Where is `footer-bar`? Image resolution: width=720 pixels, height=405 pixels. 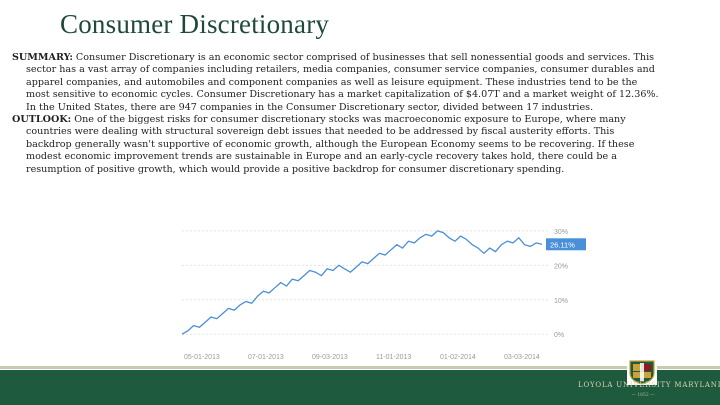
footer-bar is located at coordinates (360, 387).